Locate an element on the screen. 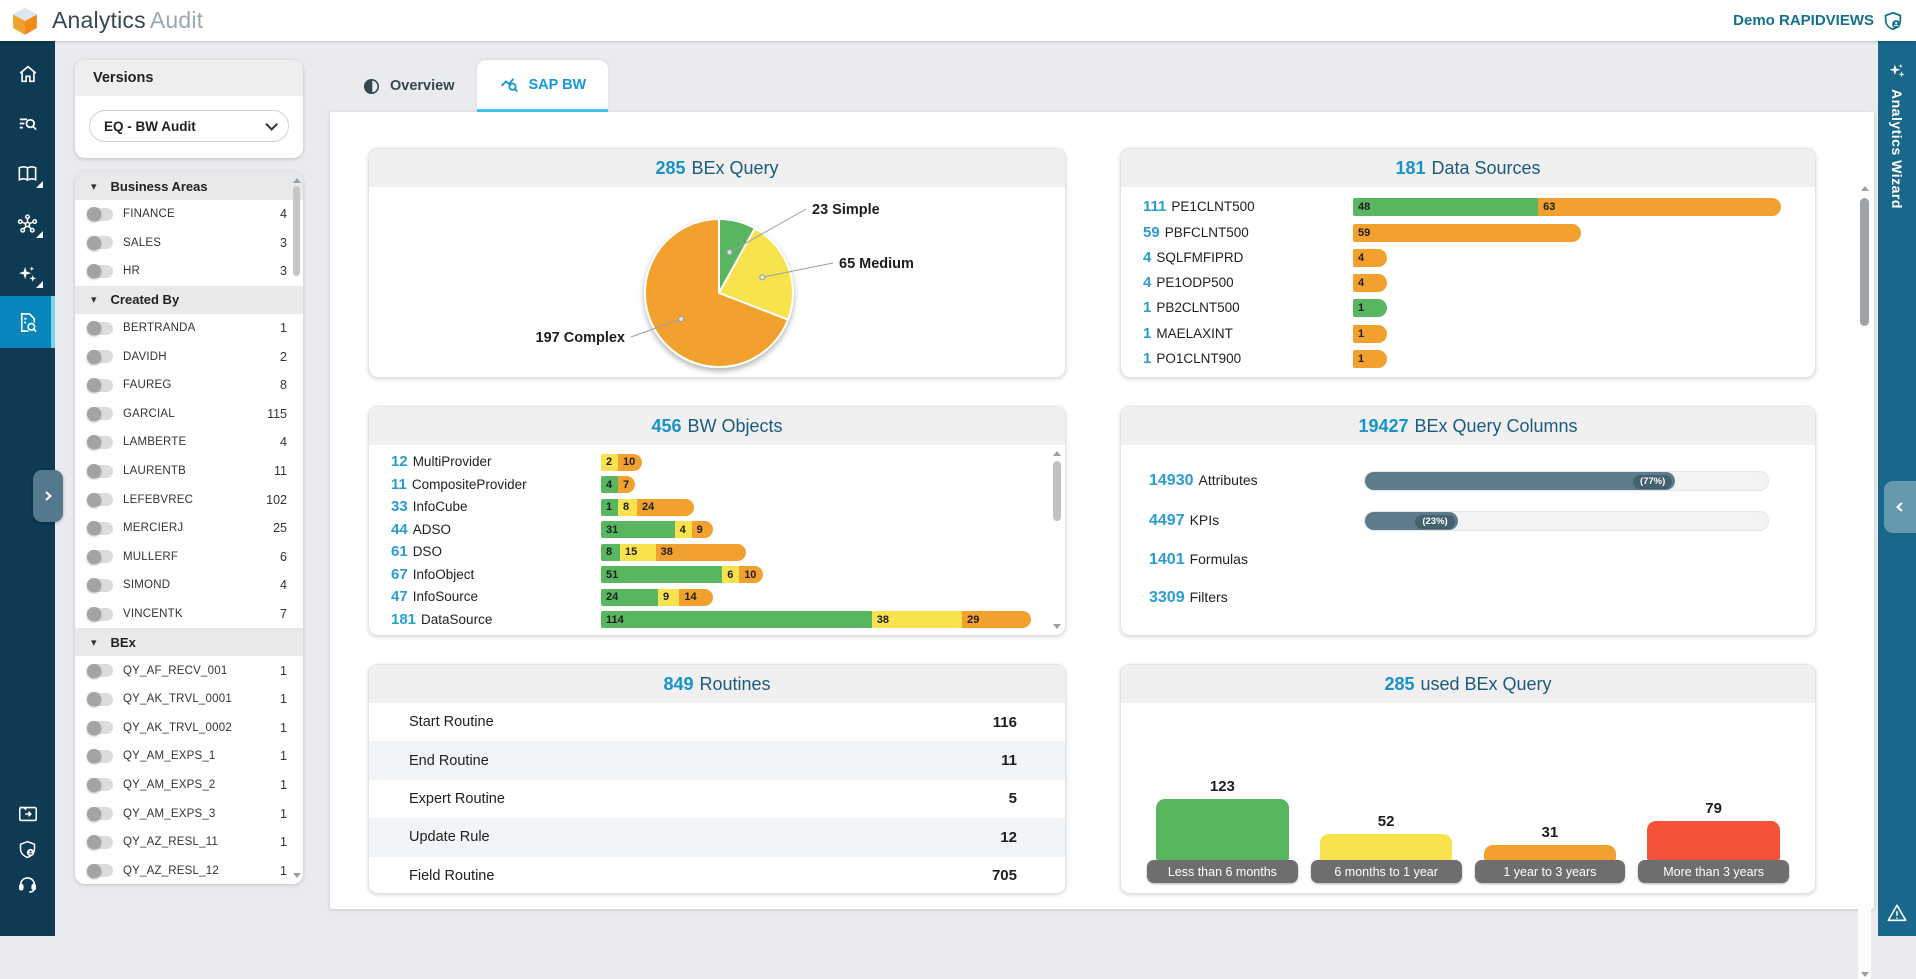 The height and width of the screenshot is (979, 1916). filter-item-faureg: FAUREG 8 is located at coordinates (189, 385).